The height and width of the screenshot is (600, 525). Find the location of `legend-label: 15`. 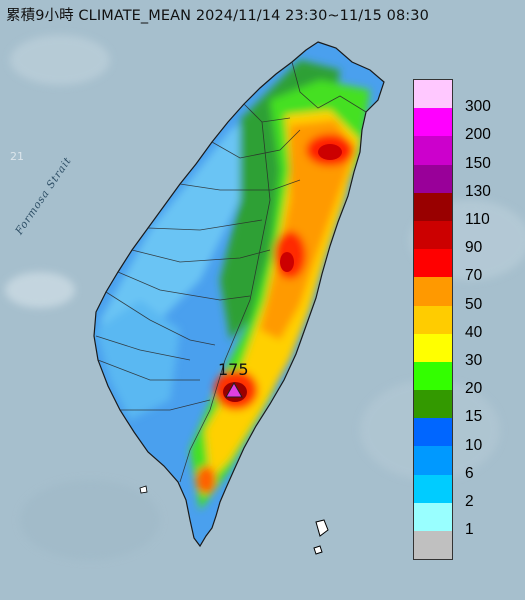

legend-label: 15 is located at coordinates (474, 417).